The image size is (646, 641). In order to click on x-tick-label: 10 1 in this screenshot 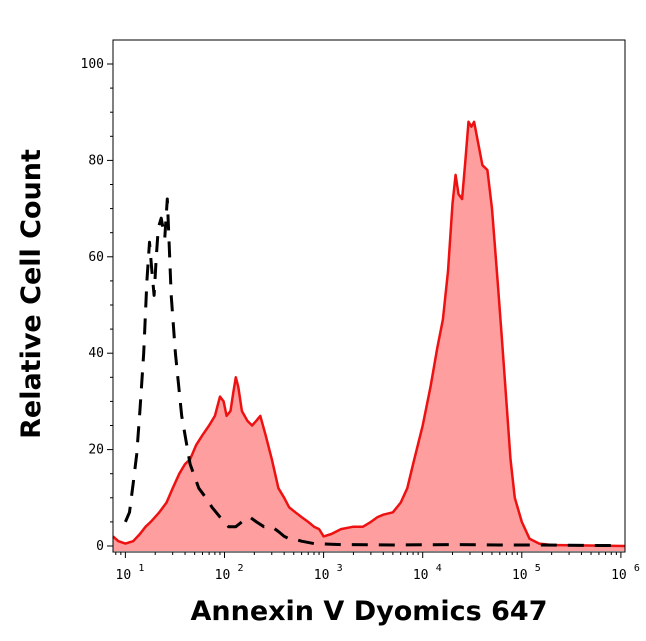, I will do `click(130, 573)`.